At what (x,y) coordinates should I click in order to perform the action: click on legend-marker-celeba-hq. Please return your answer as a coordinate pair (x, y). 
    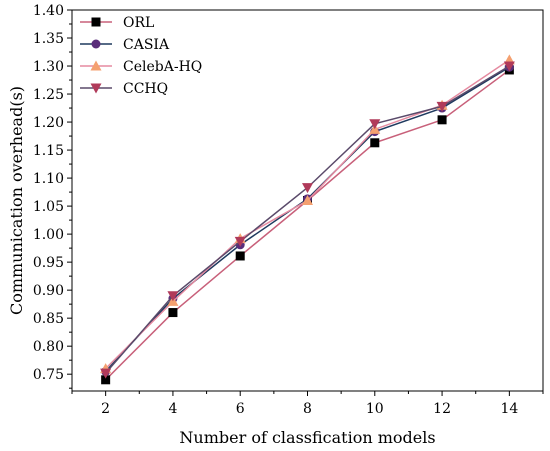
    Looking at the image, I should click on (96, 65).